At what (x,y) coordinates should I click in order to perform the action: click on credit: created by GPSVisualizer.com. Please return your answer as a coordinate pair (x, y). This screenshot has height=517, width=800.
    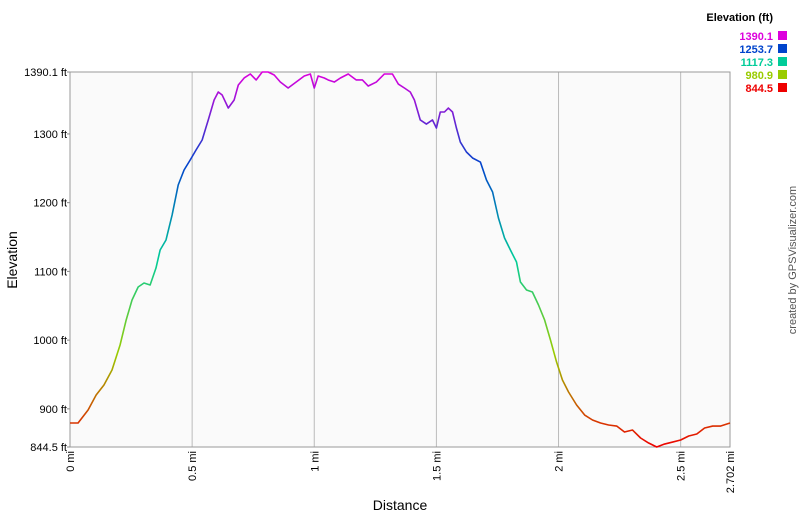
    Looking at the image, I should click on (793, 260).